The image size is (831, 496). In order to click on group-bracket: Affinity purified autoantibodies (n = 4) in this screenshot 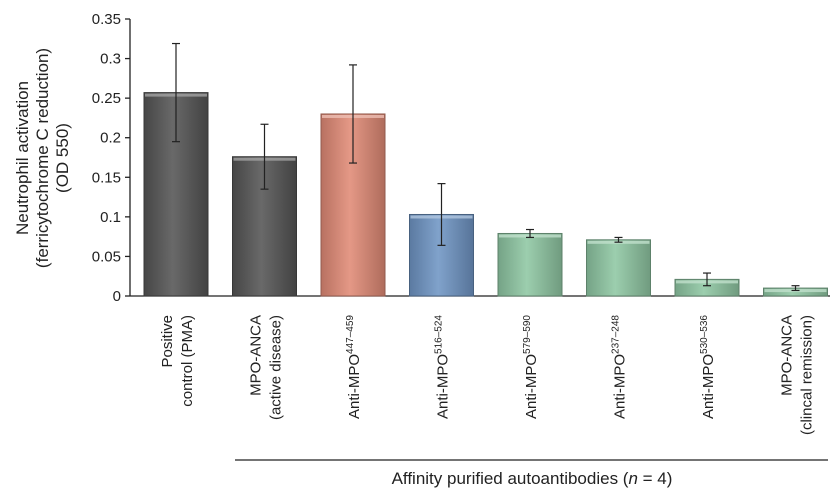, I will do `click(531, 473)`.